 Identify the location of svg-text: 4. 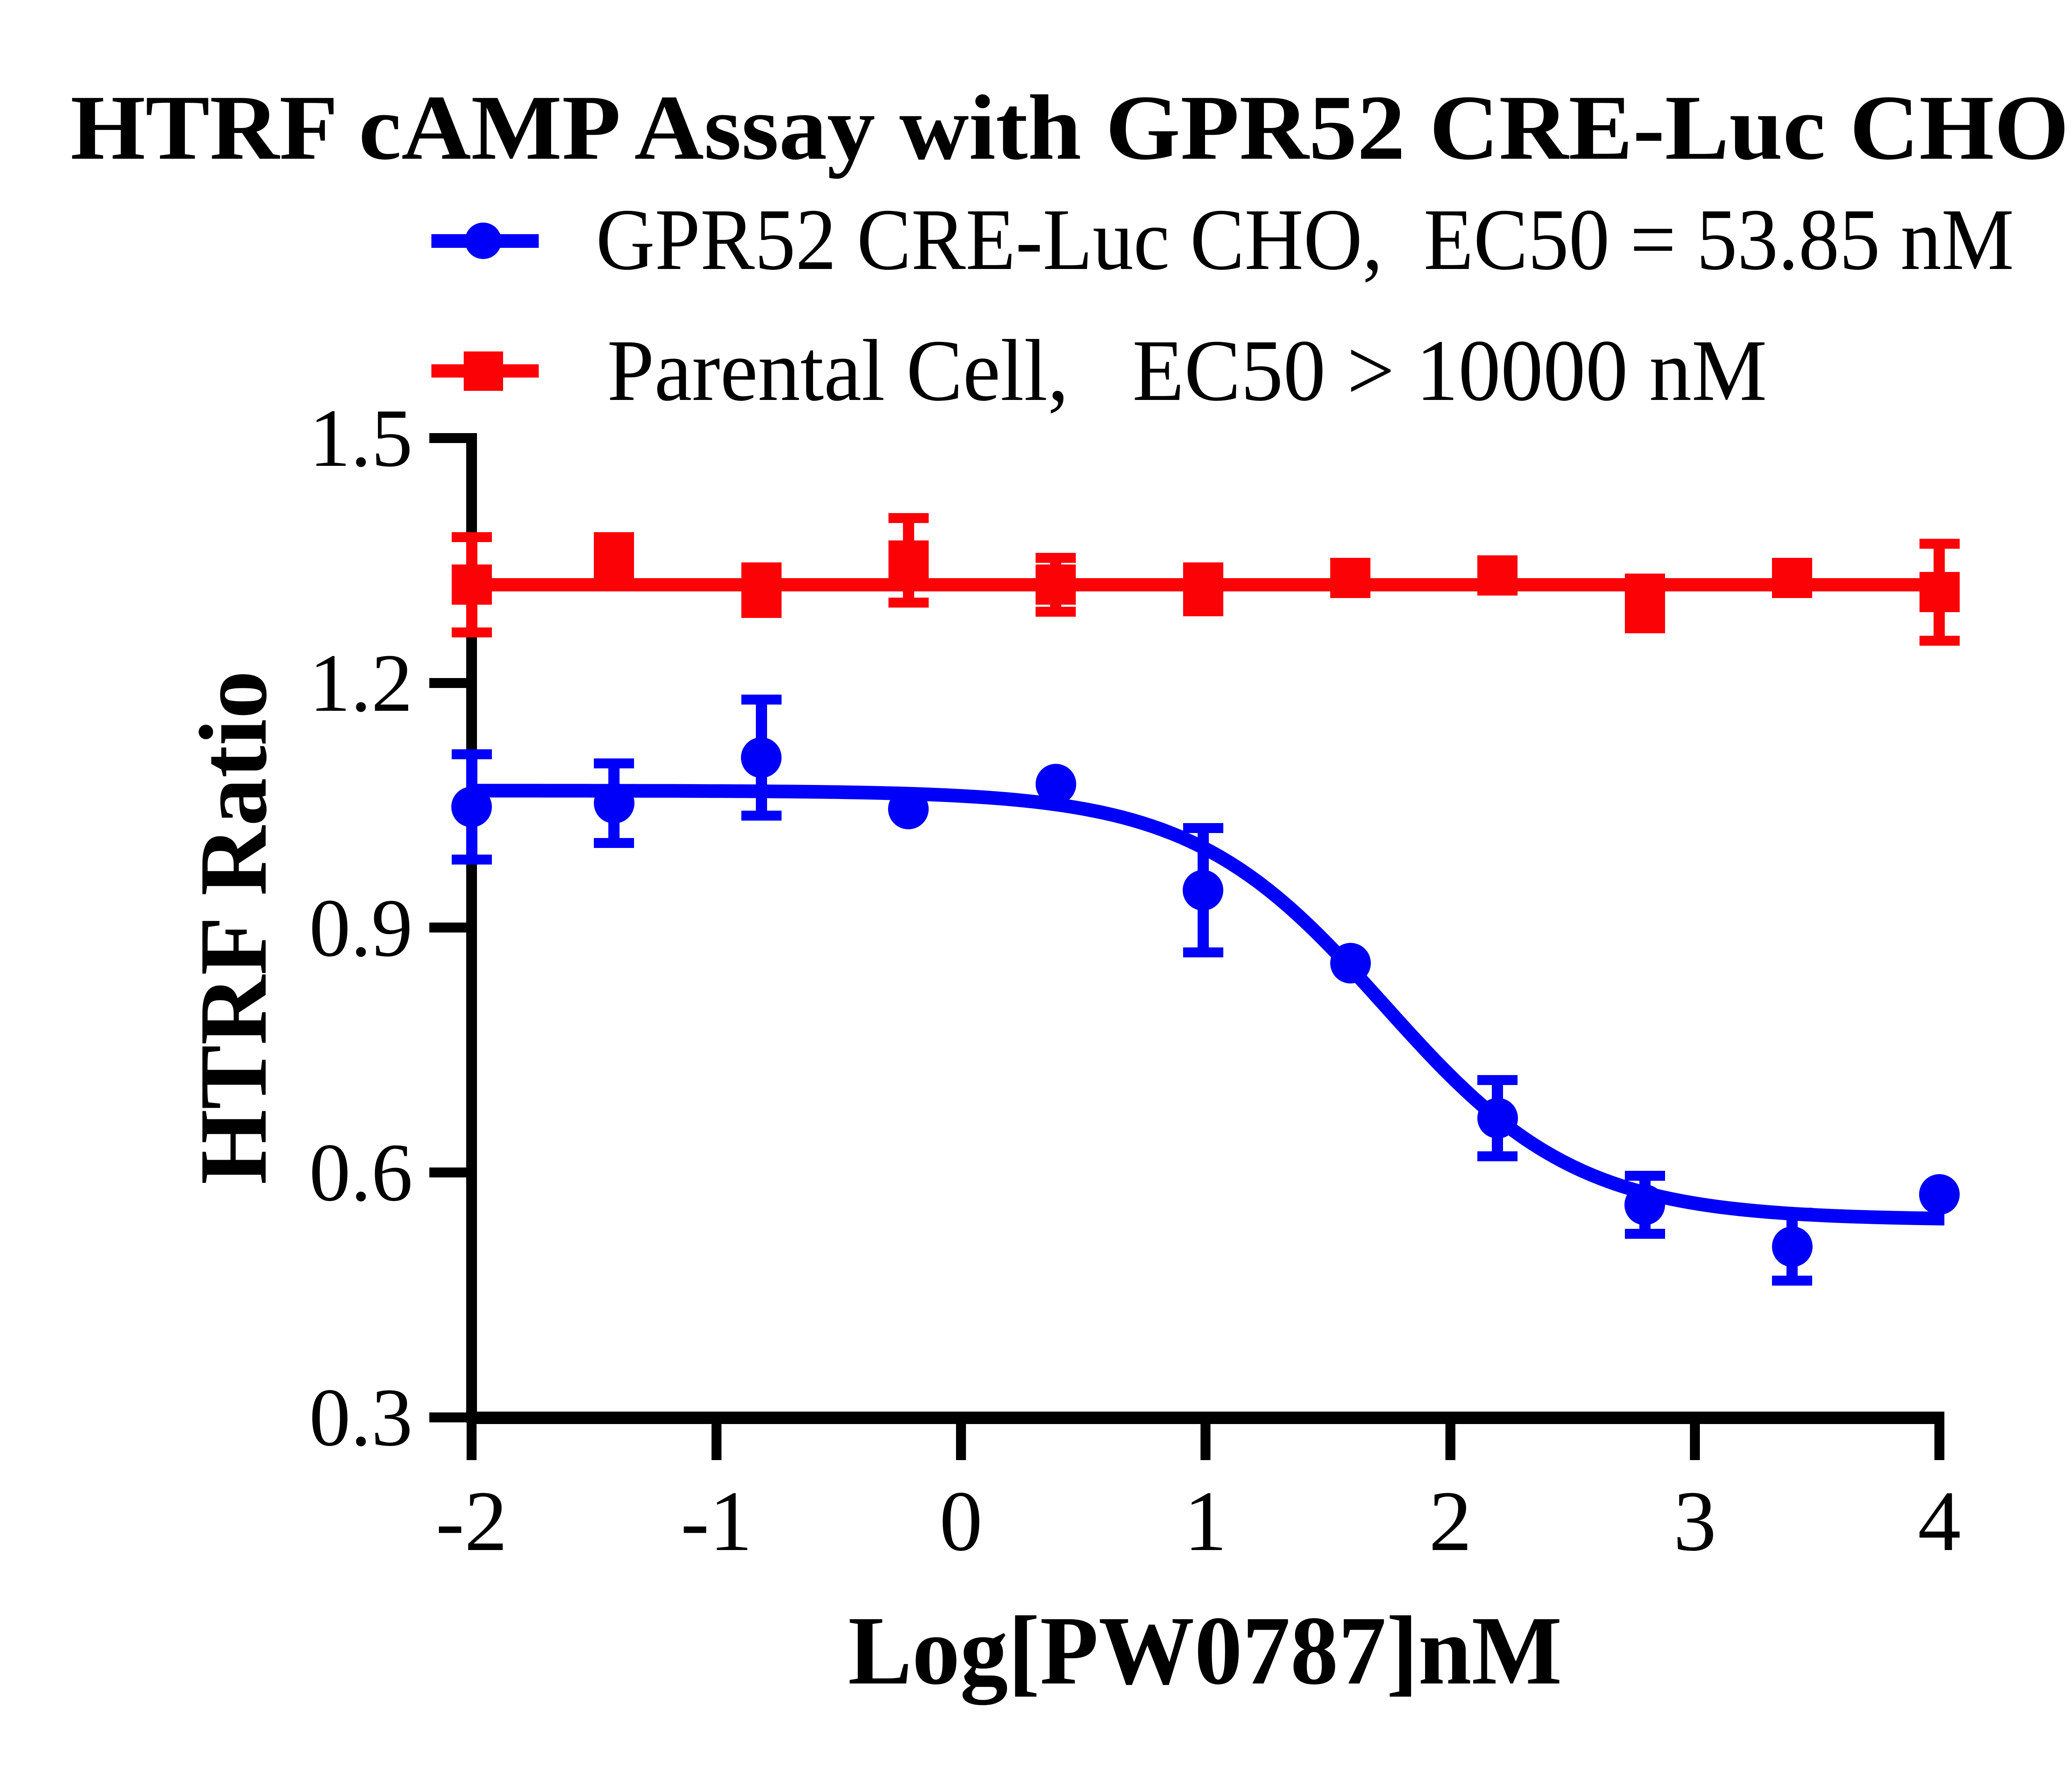
(1939, 1521).